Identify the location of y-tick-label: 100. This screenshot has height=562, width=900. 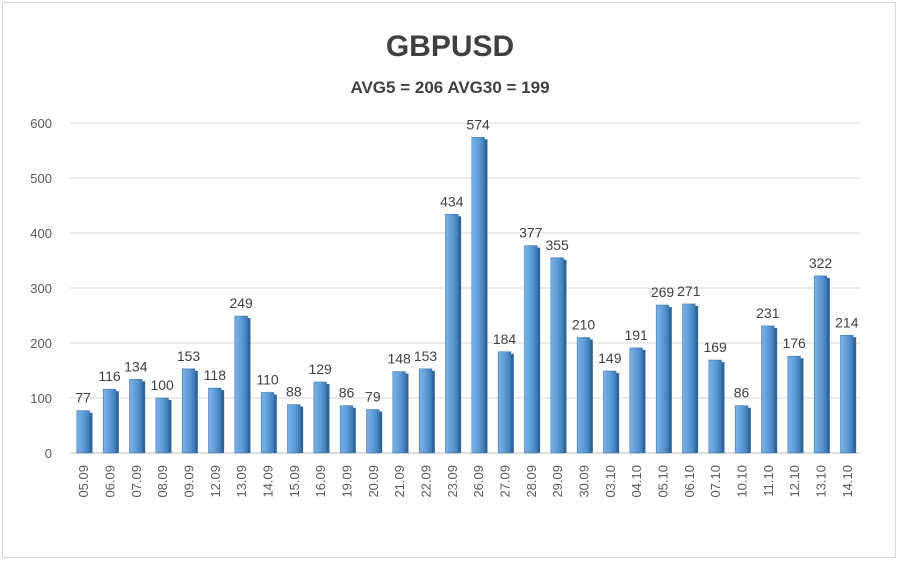
(41, 398).